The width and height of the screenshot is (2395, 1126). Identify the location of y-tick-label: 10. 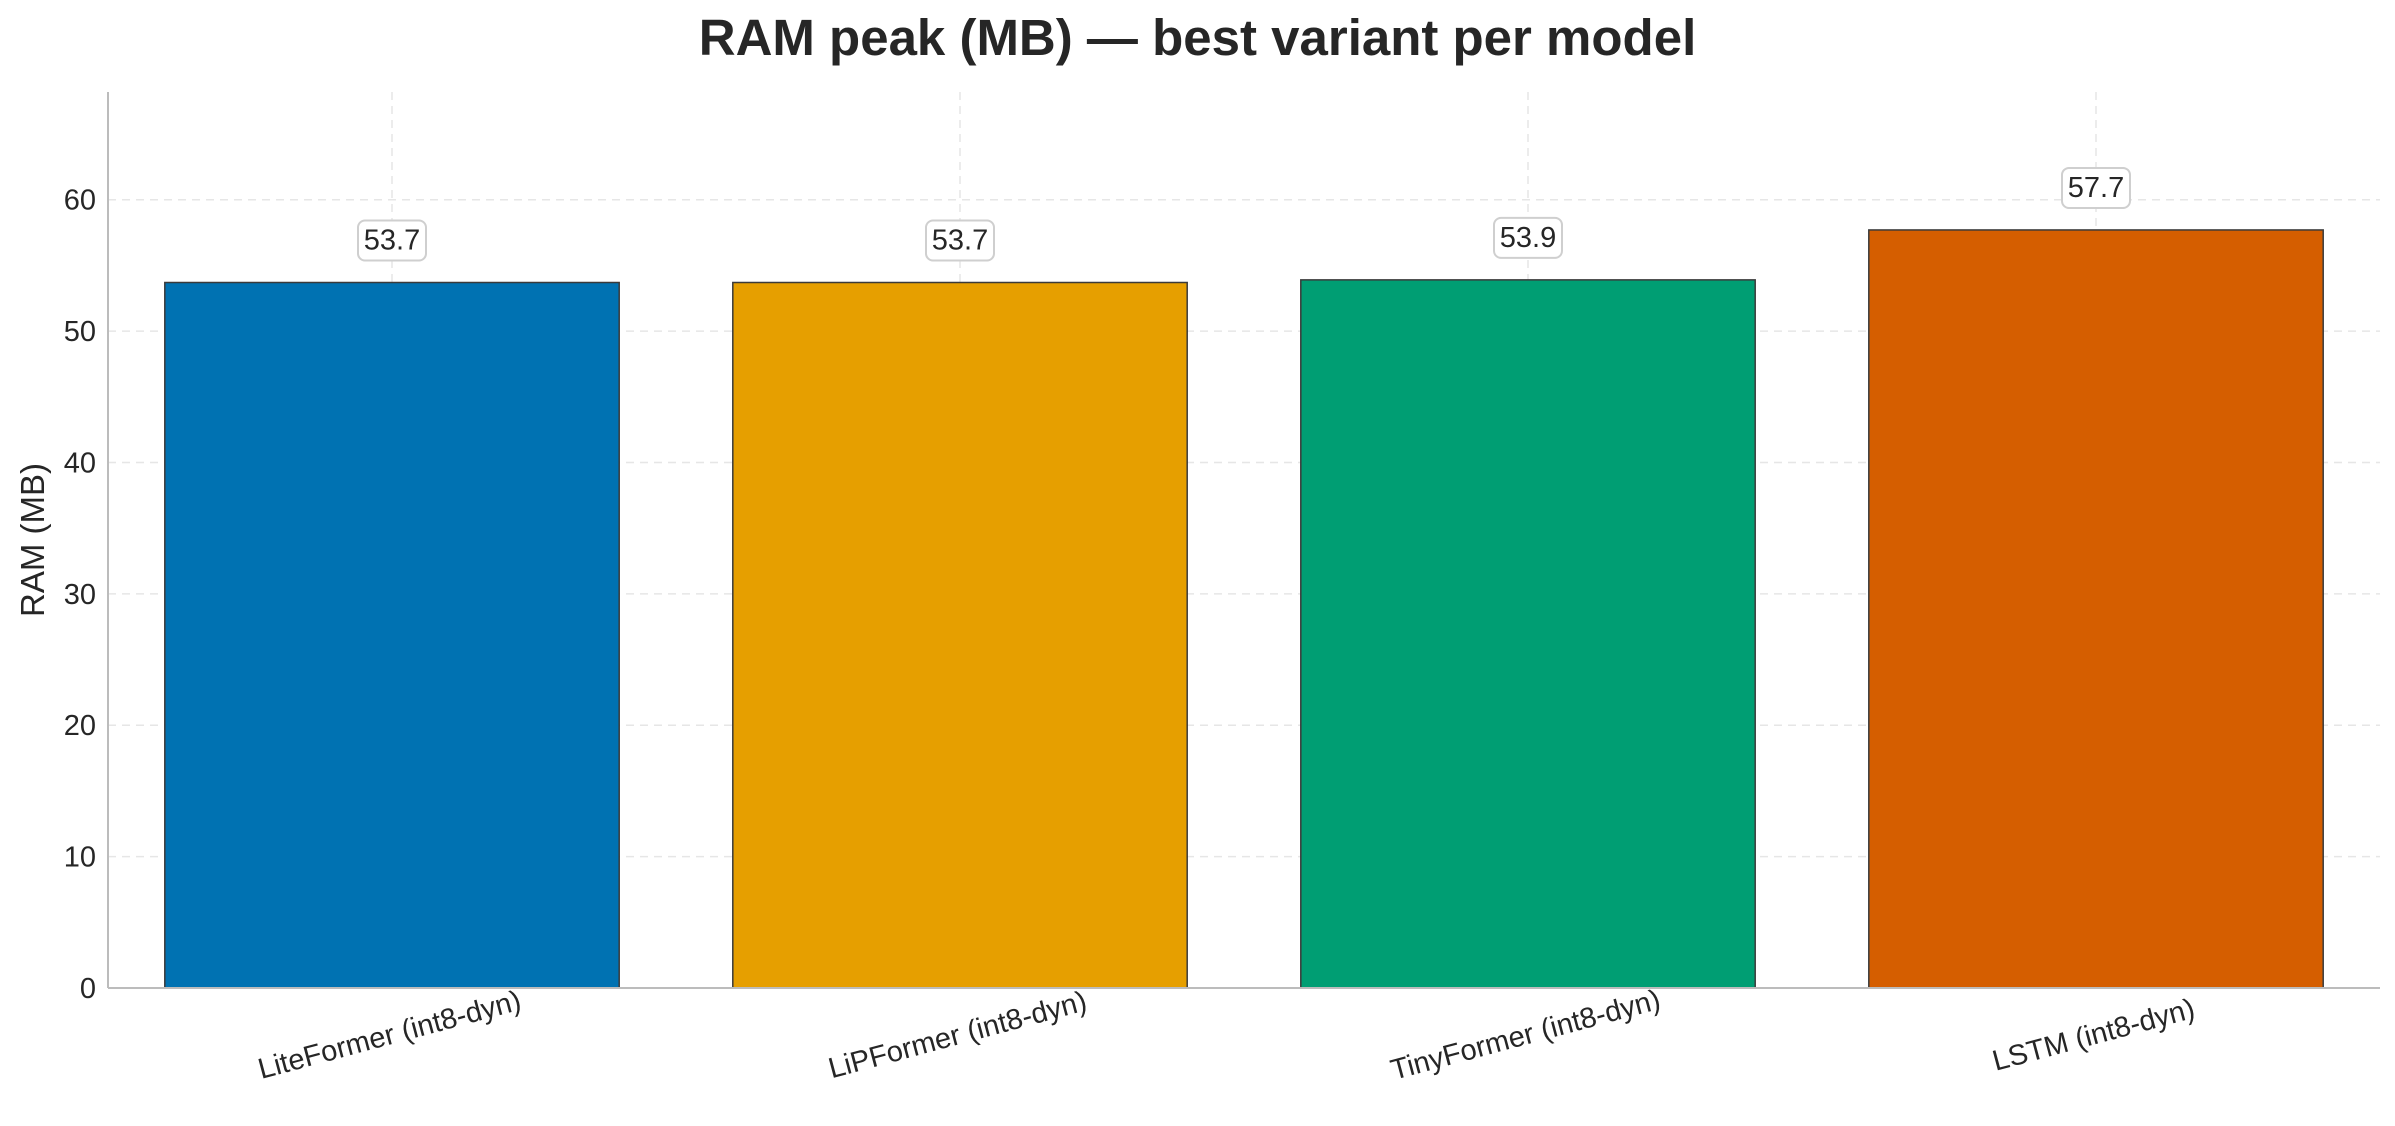
(80, 858).